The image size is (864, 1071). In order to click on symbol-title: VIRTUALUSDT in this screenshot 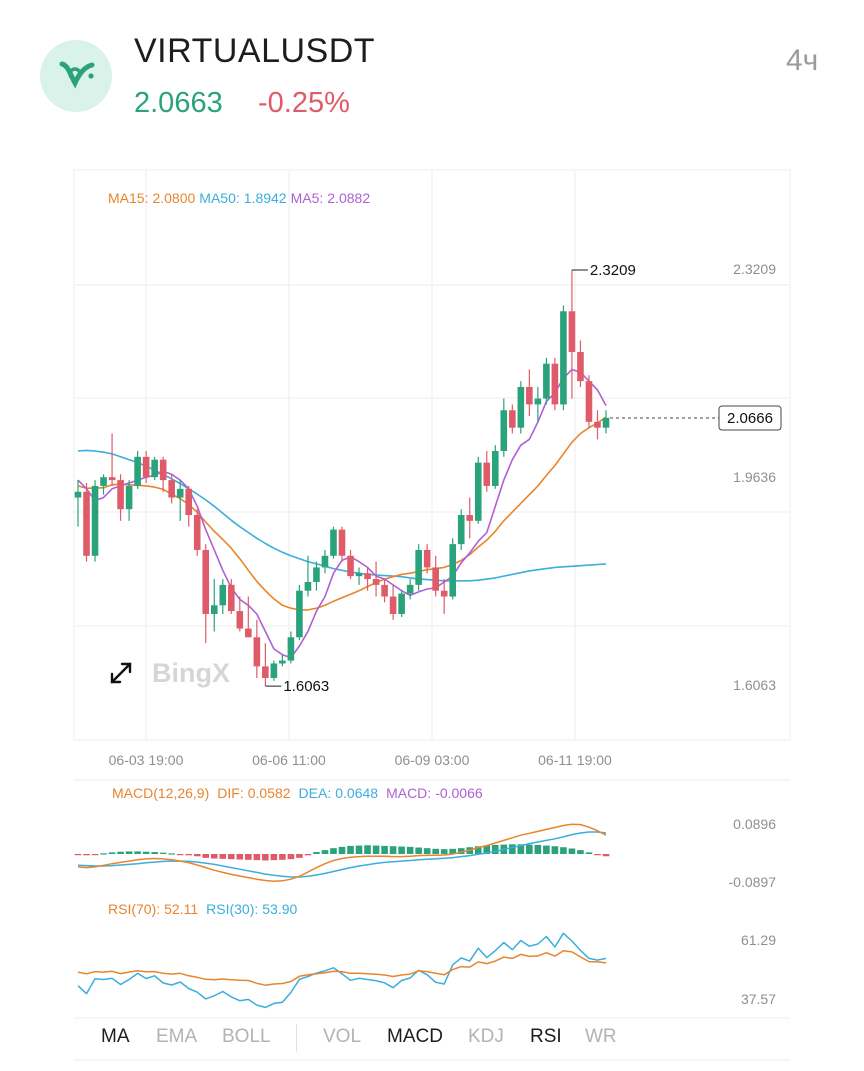, I will do `click(255, 51)`.